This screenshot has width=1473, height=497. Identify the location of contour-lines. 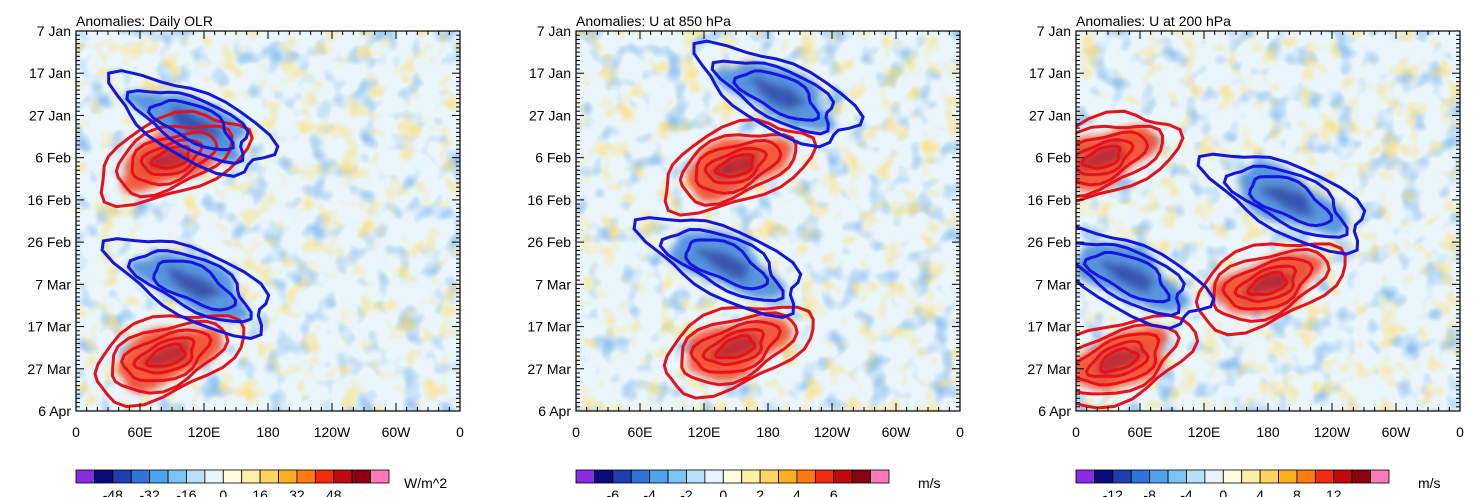
(1221, 259).